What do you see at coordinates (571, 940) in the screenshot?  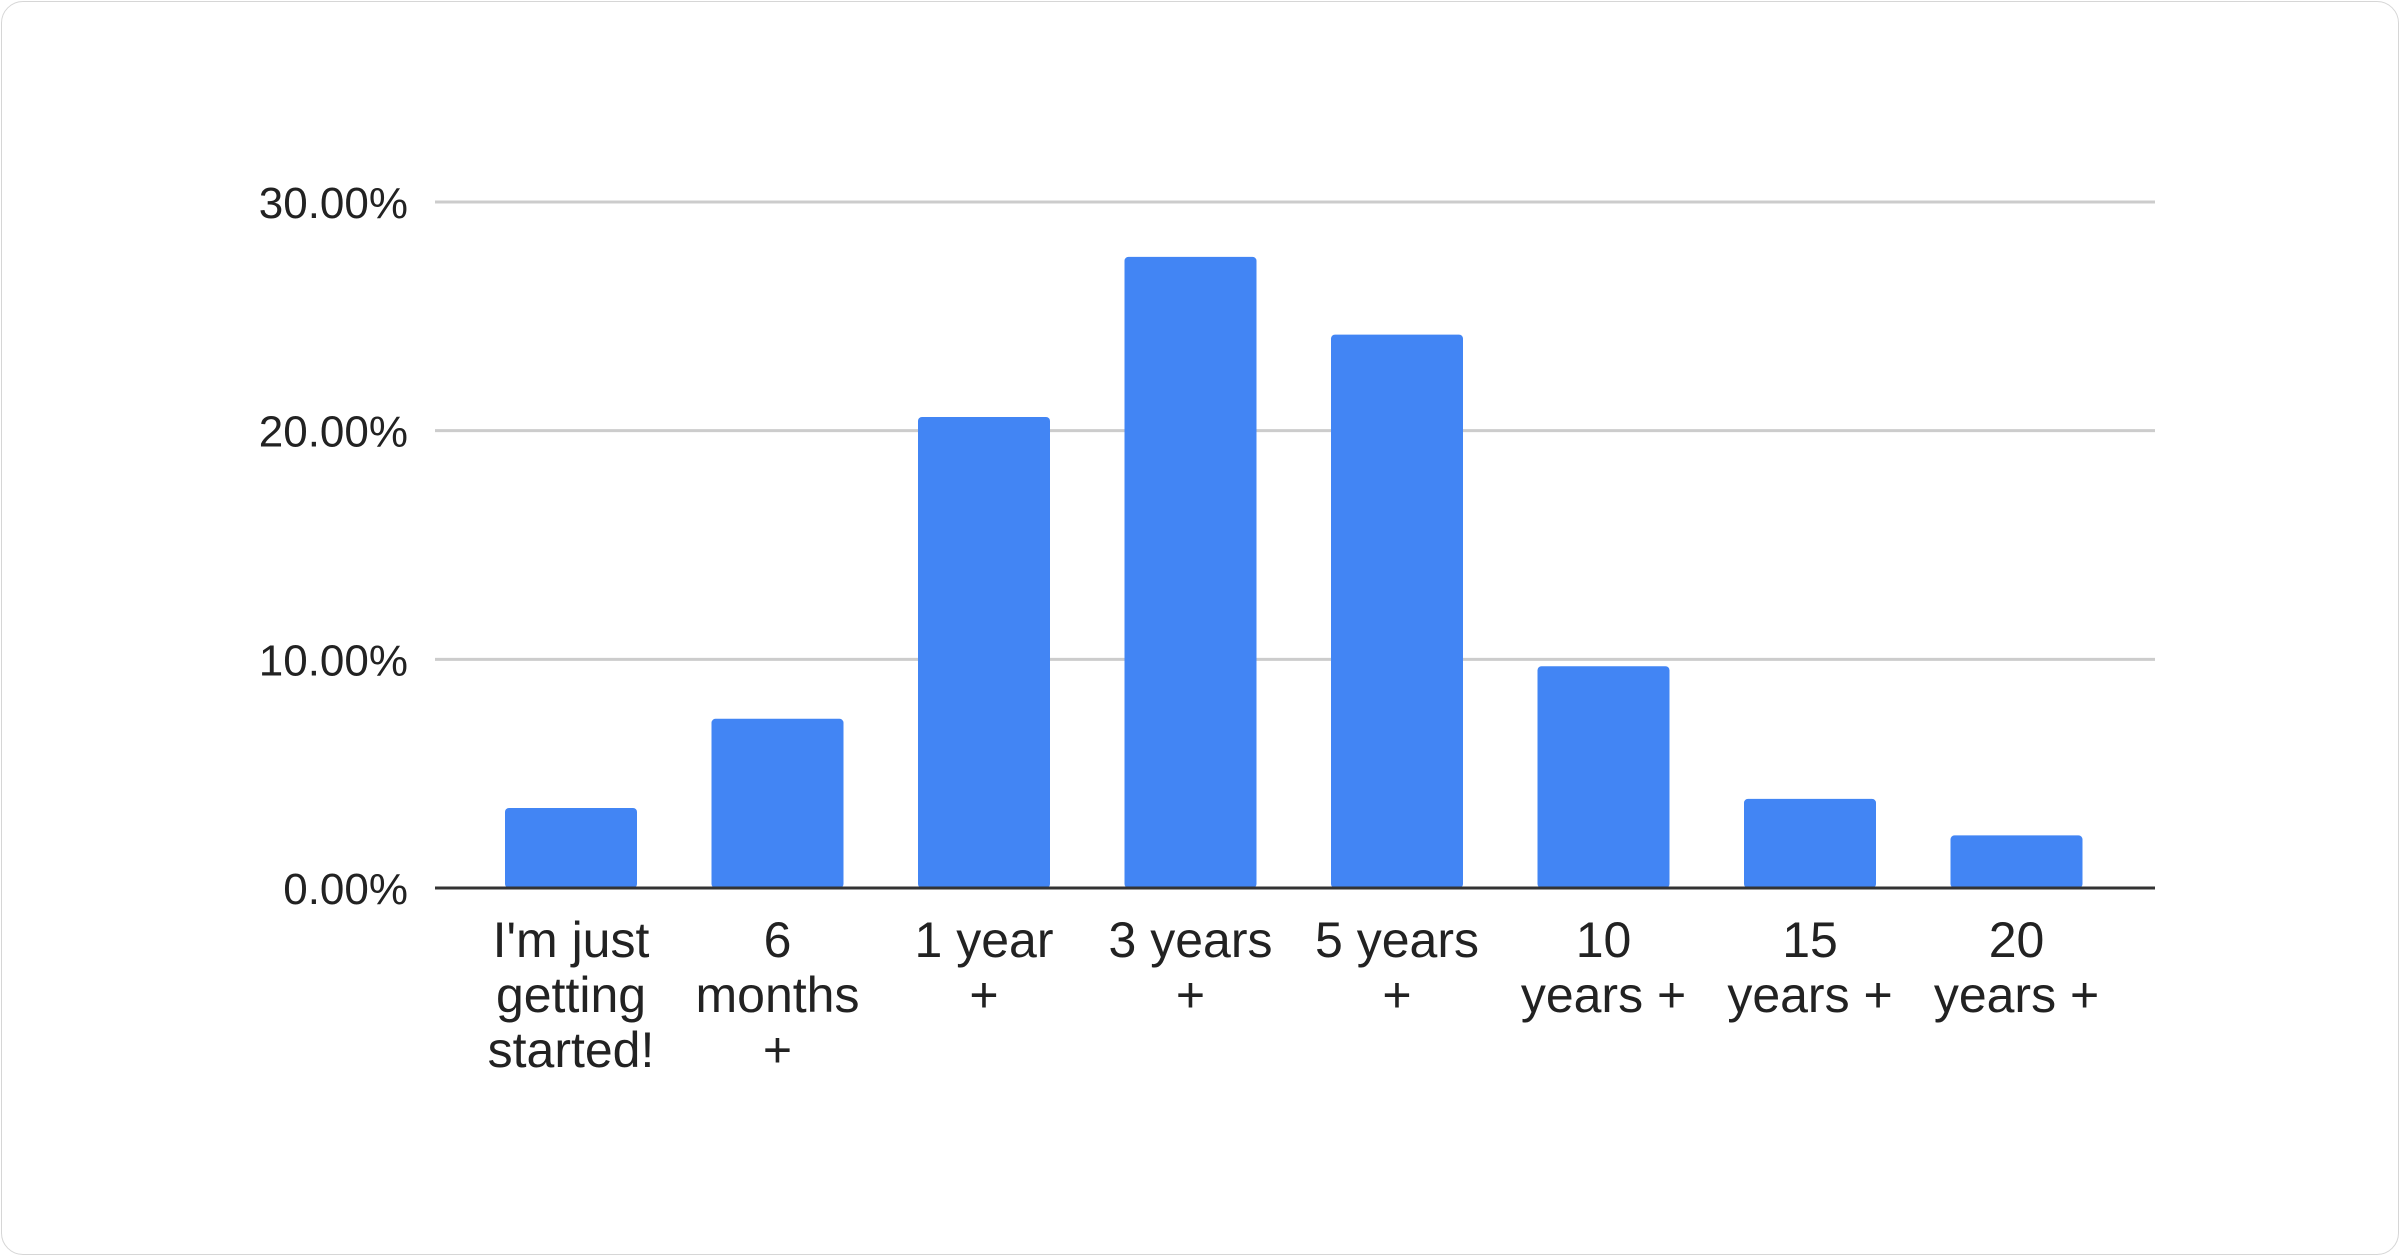 I see `x-tick-label: I'm just` at bounding box center [571, 940].